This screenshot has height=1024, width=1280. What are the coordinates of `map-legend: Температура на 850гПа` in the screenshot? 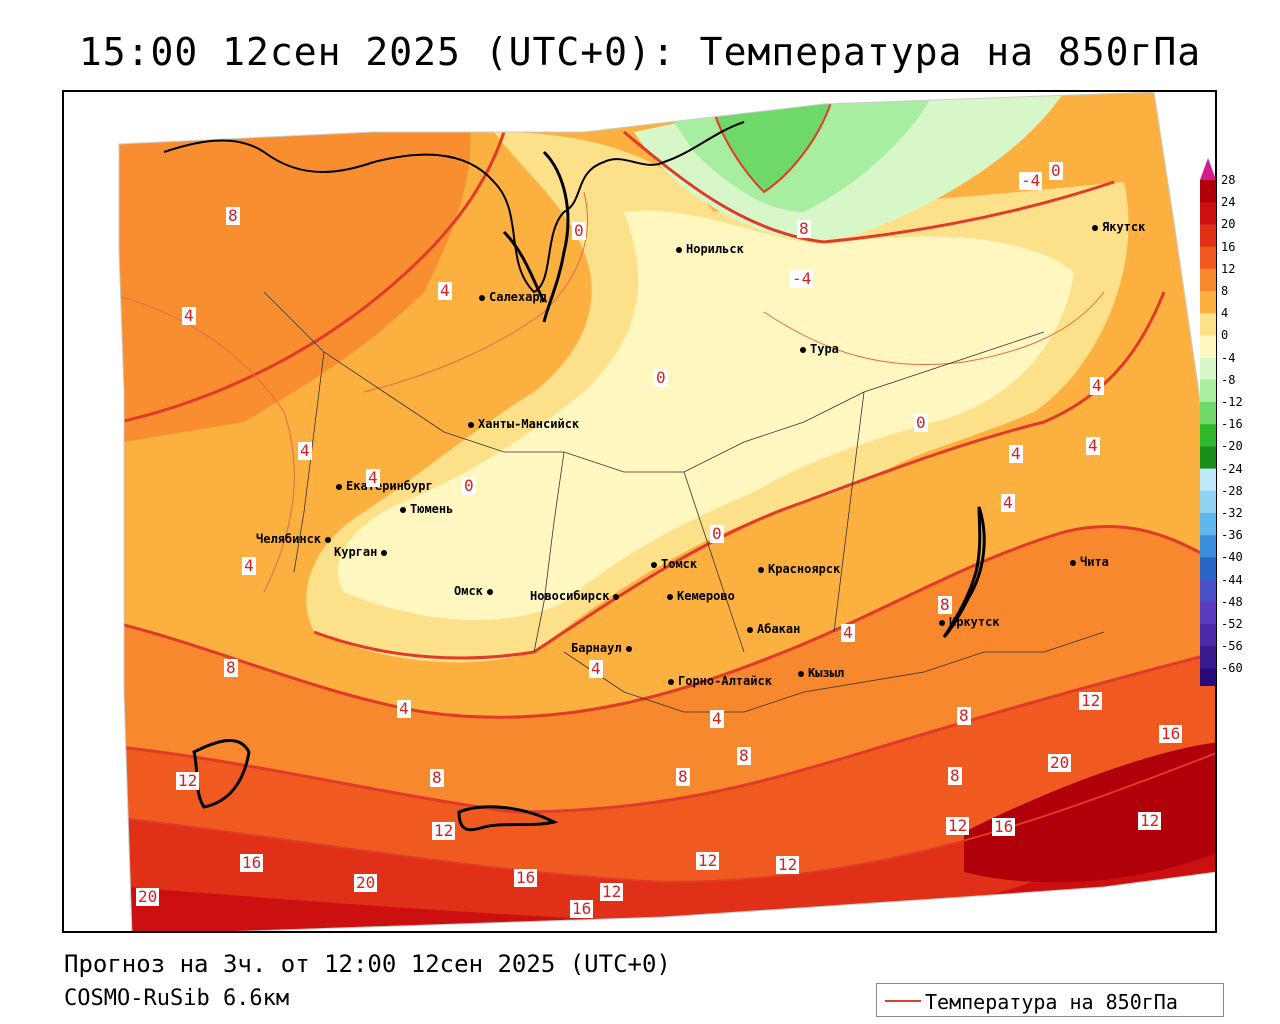 It's located at (1050, 1000).